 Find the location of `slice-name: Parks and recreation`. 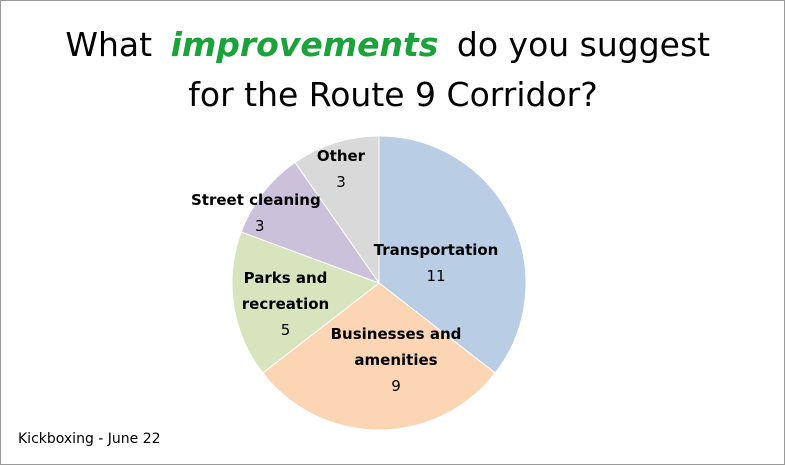

slice-name: Parks and recreation is located at coordinates (285, 291).